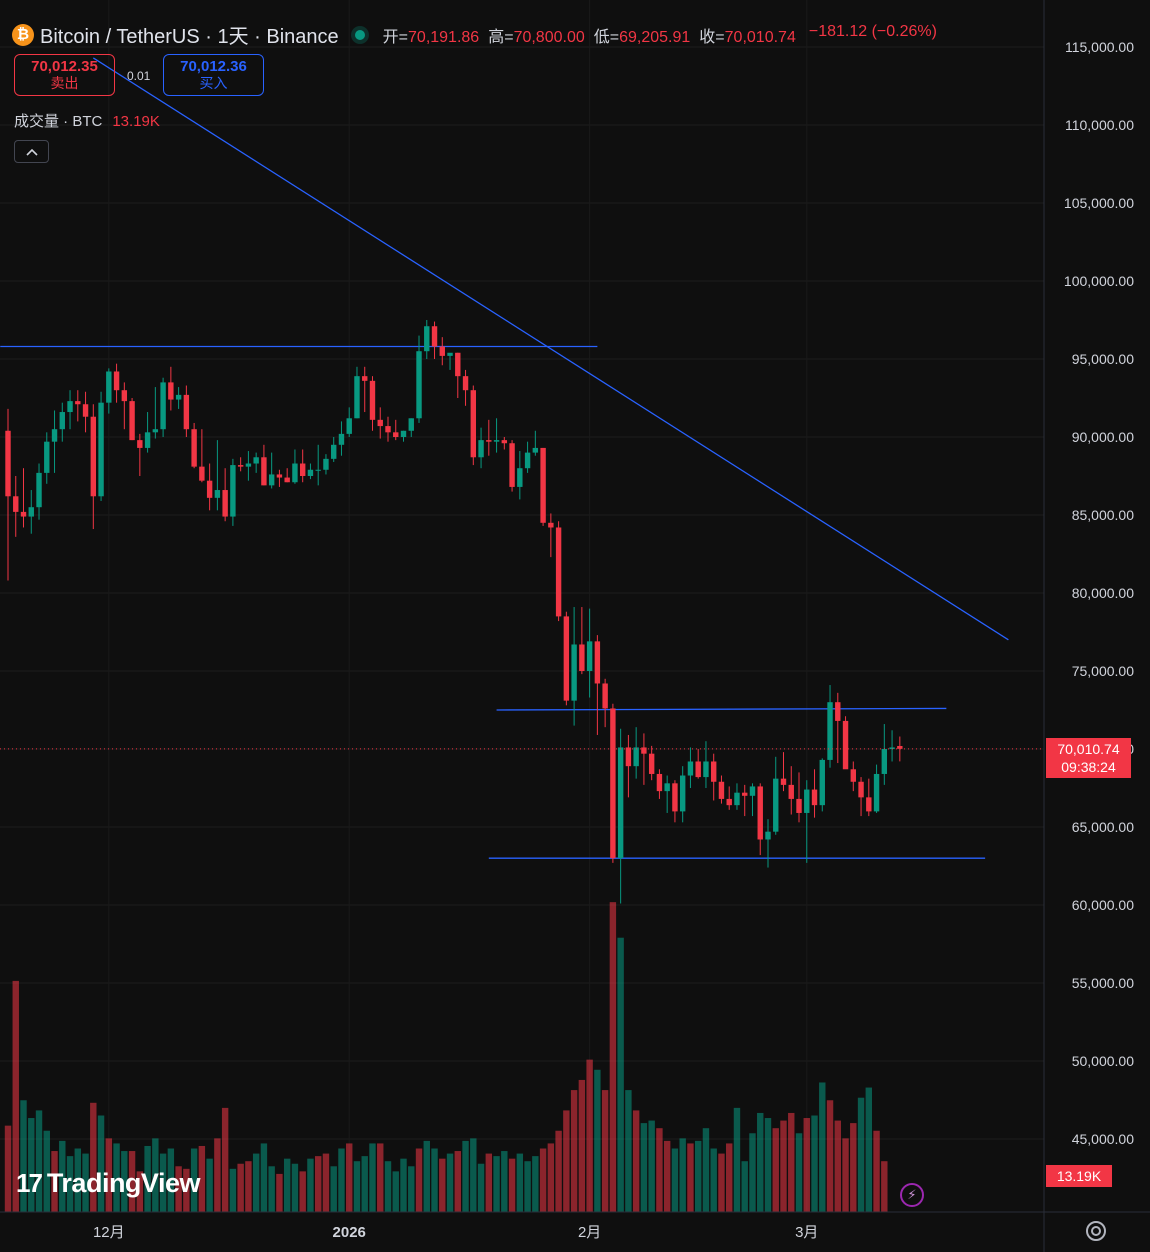 This screenshot has height=1252, width=1150. What do you see at coordinates (189, 37) in the screenshot?
I see `symbol-title: Bitcoin / TetherUS · 1天 · Binance` at bounding box center [189, 37].